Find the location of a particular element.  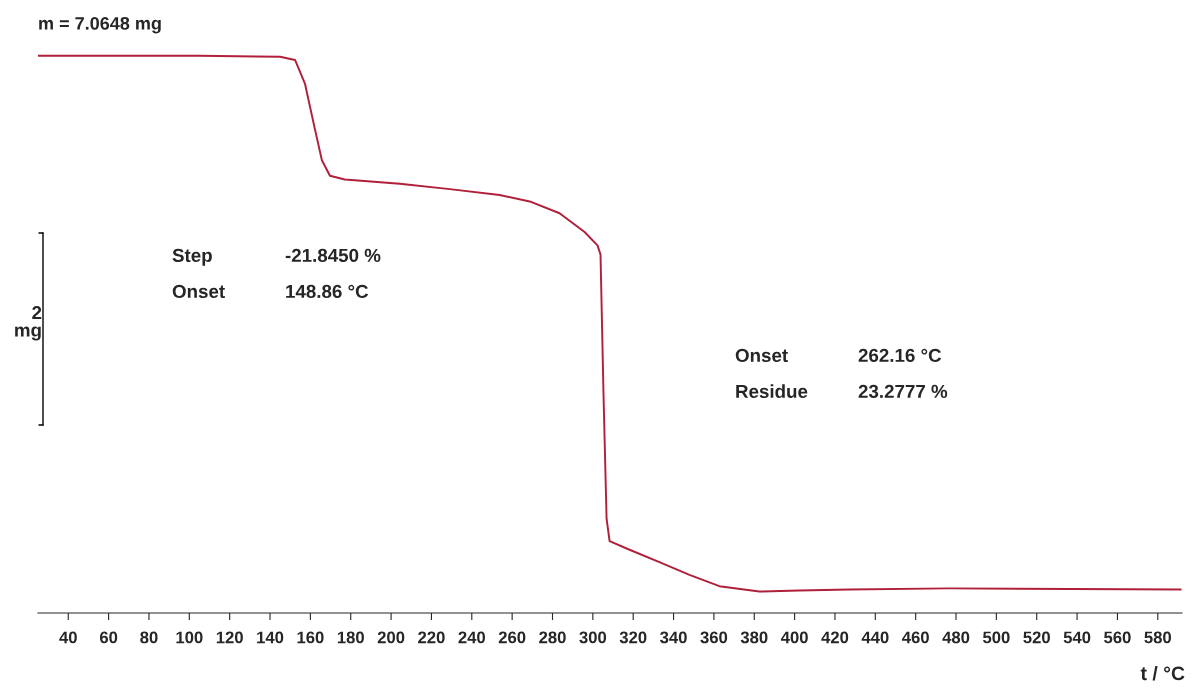

x-tick-label: 120 is located at coordinates (229, 637).